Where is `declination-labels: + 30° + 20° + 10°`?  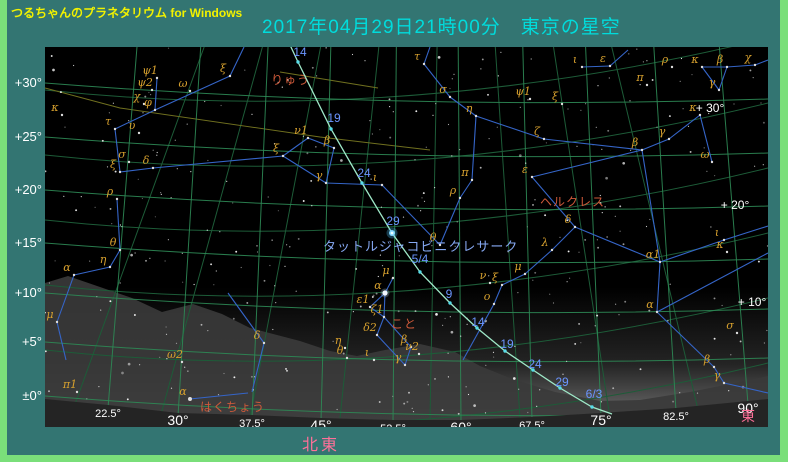 declination-labels: + 30° + 20° + 10° is located at coordinates (731, 205).